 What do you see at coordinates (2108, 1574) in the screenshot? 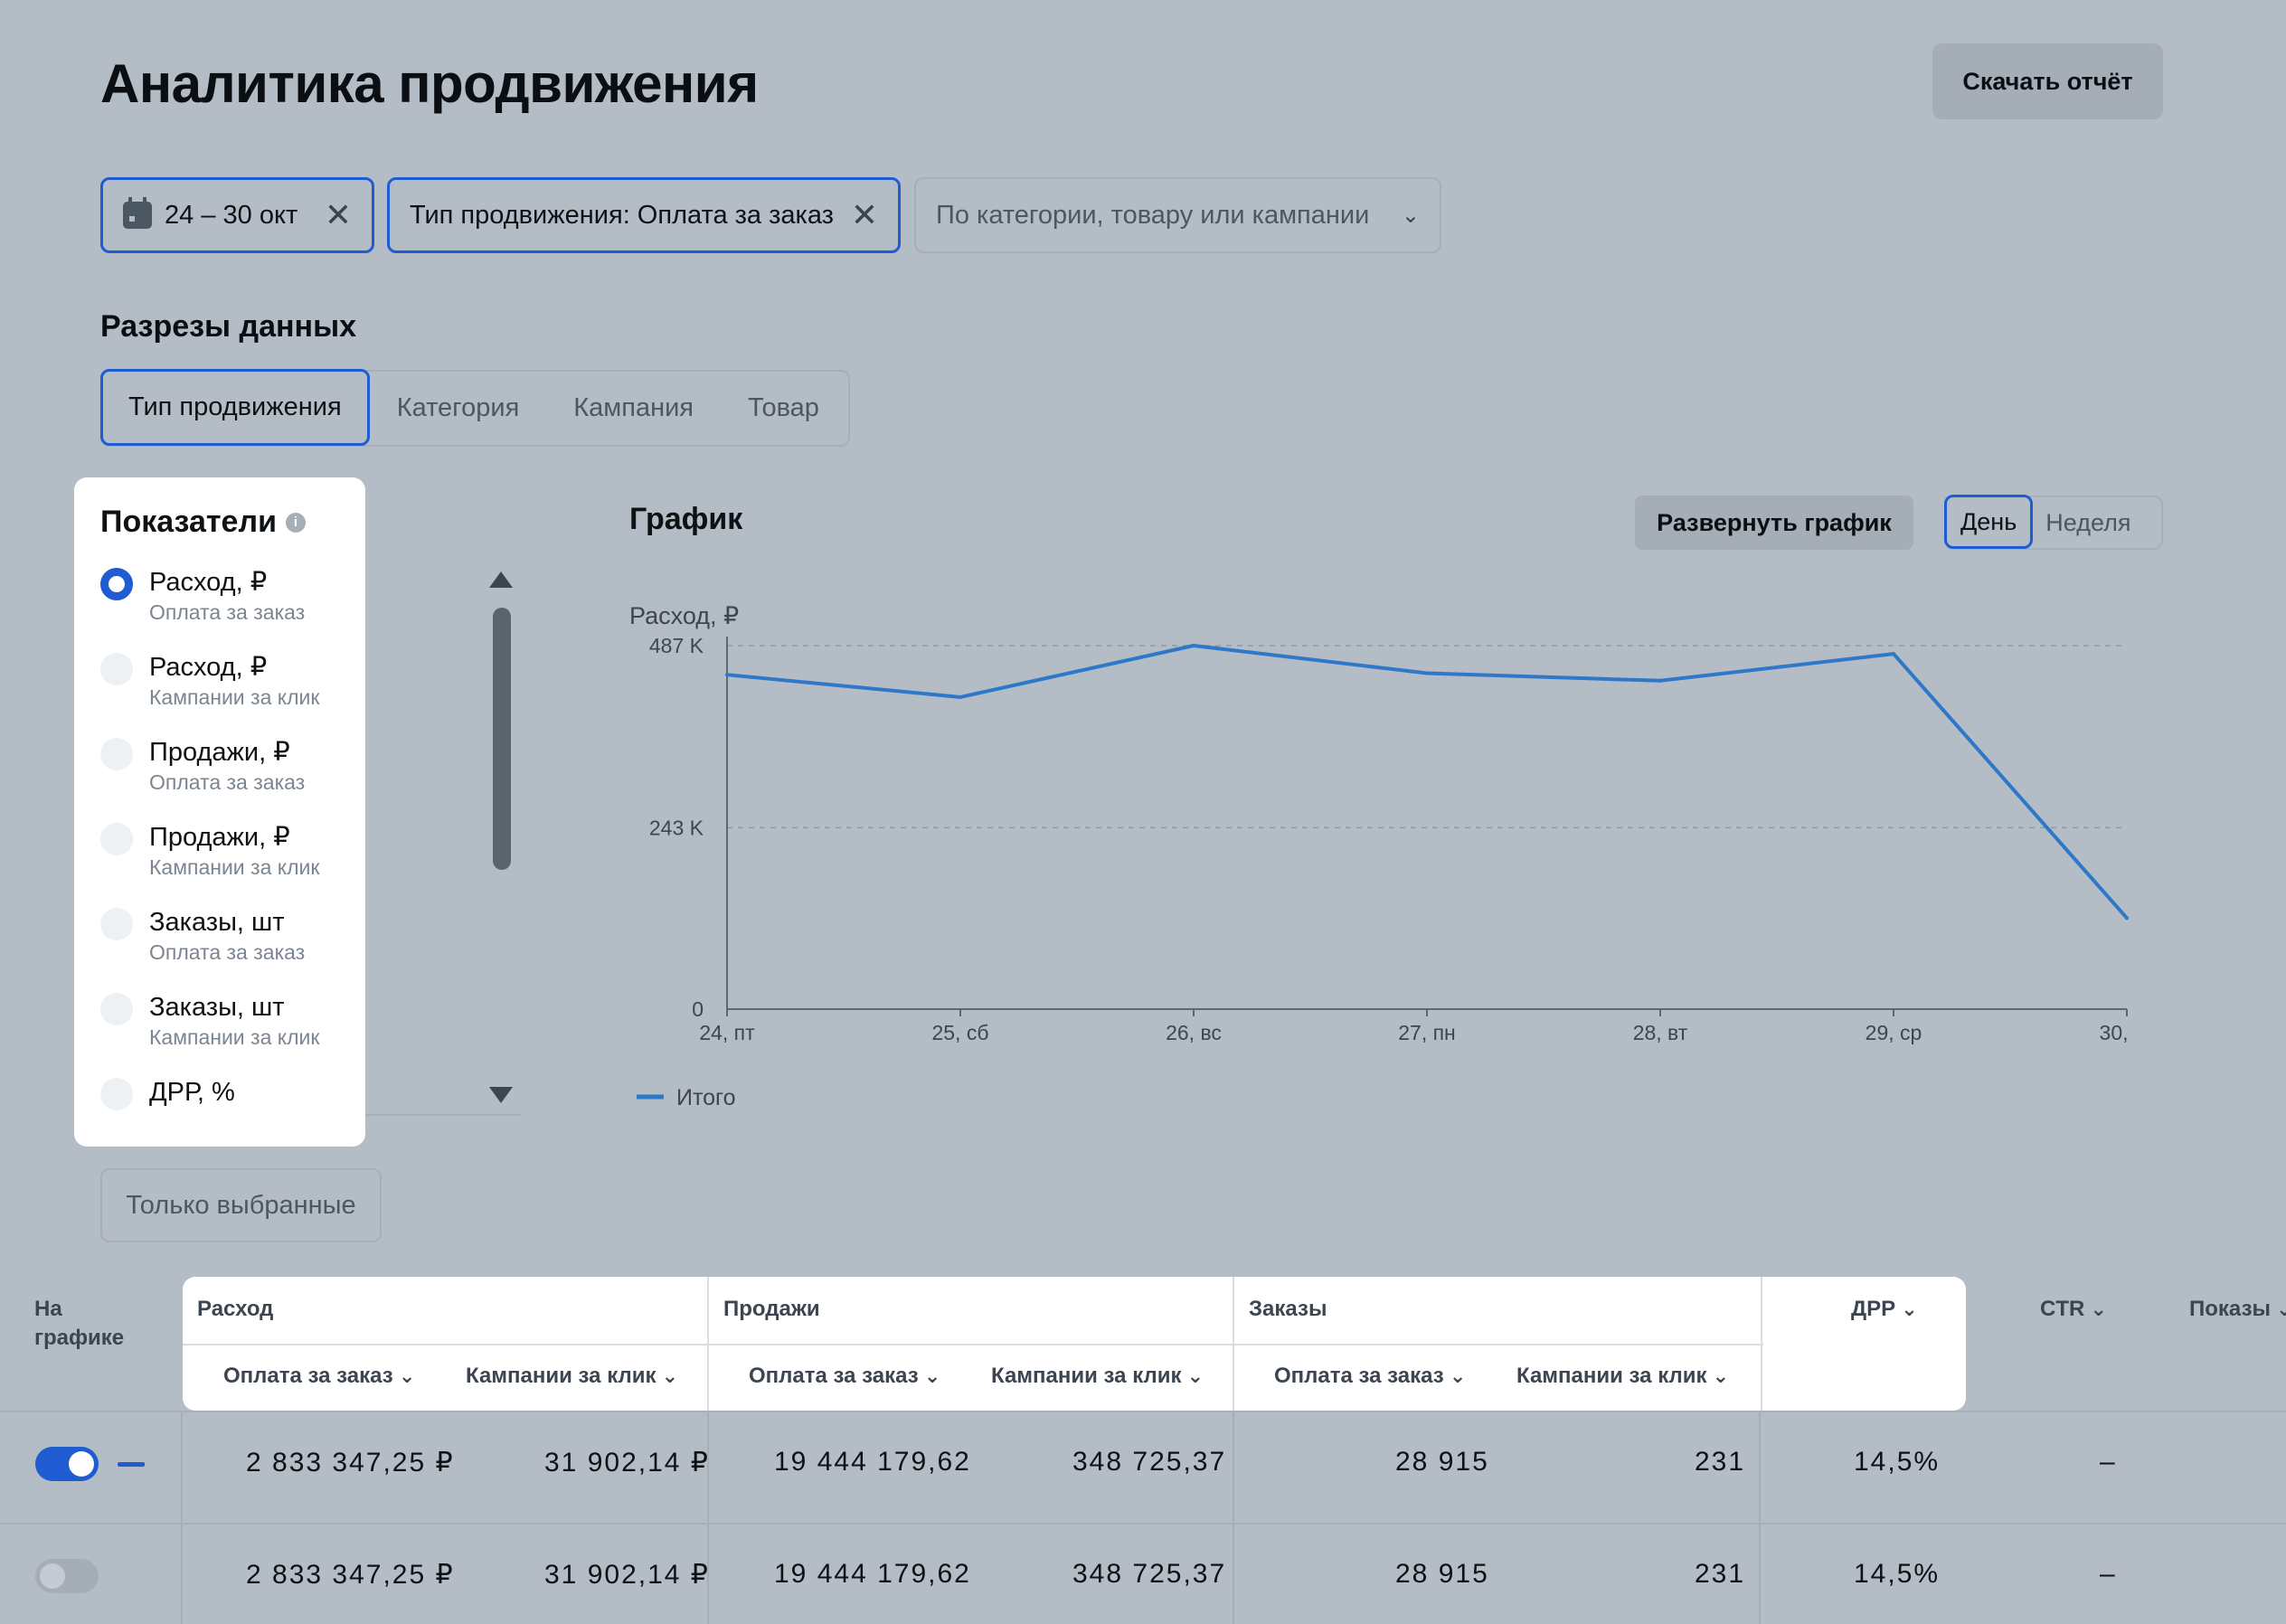
I see `table-cell: –` at bounding box center [2108, 1574].